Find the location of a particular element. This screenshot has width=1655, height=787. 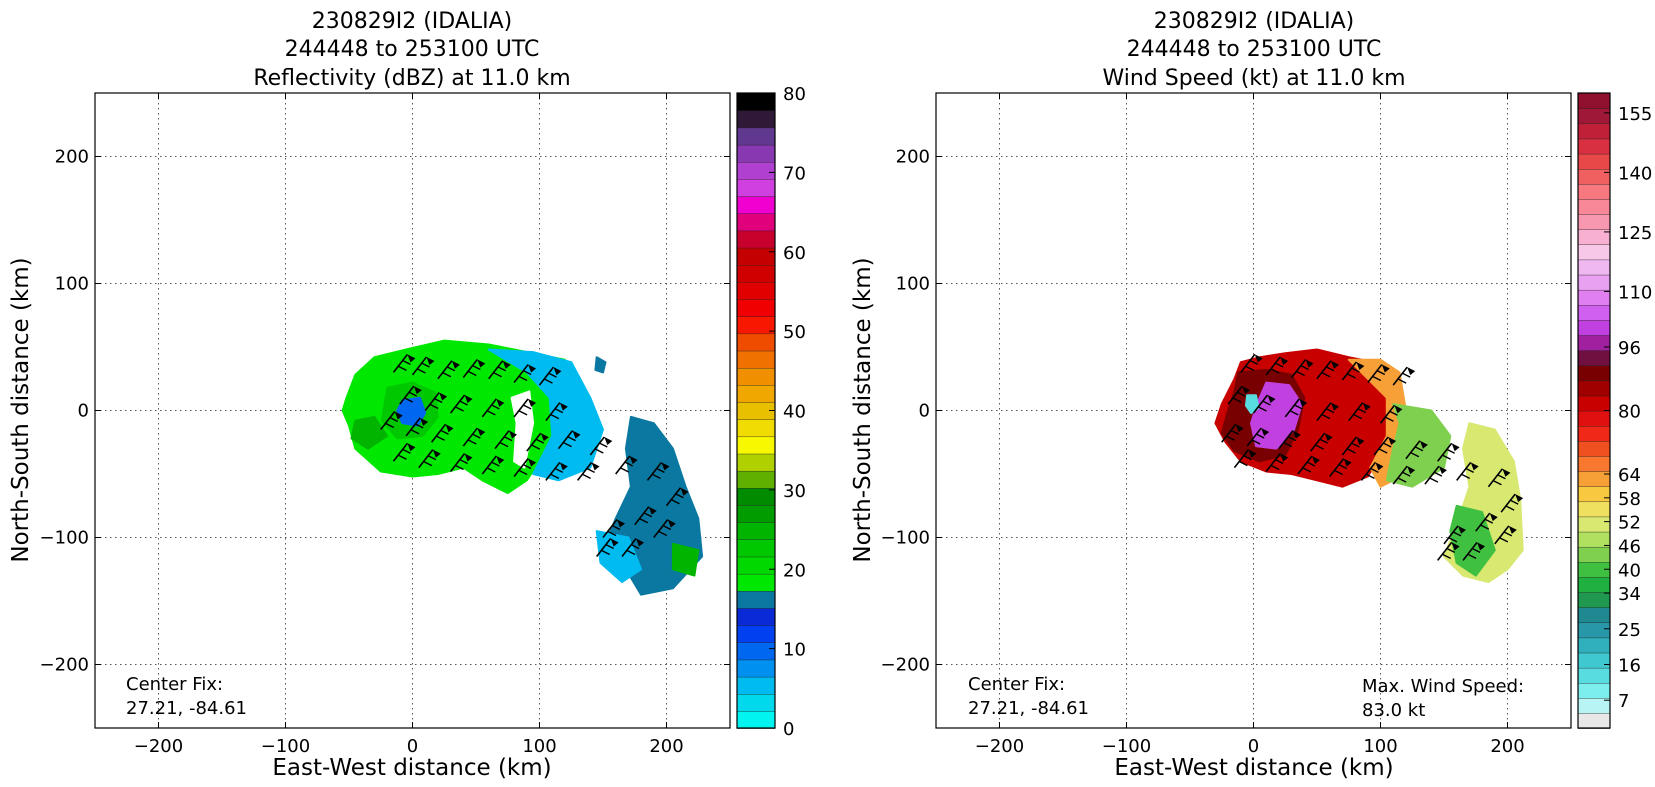

left-colorbar-tick-label: 20 is located at coordinates (794, 570).